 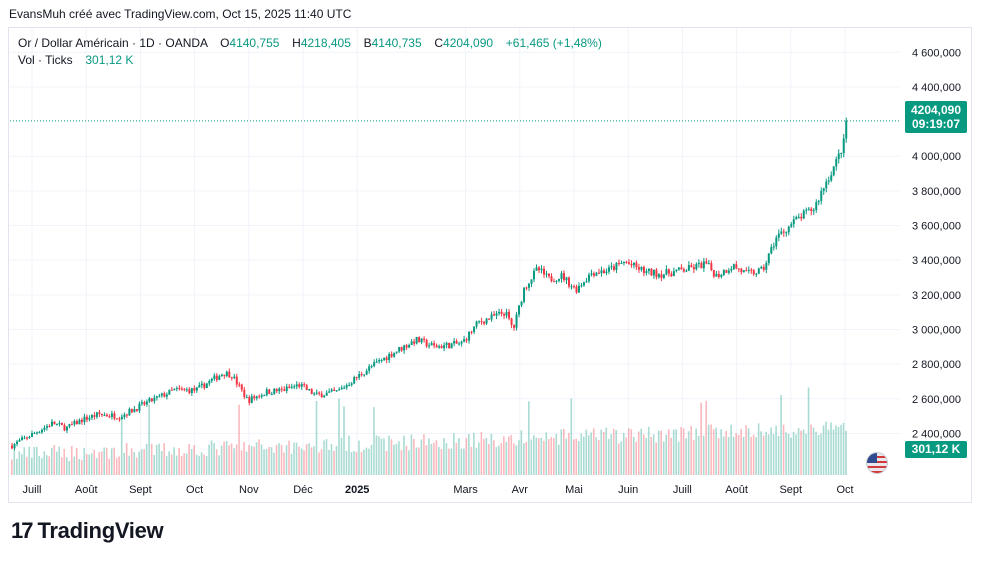 What do you see at coordinates (936, 449) in the screenshot?
I see `volume-tag: 301,12 K` at bounding box center [936, 449].